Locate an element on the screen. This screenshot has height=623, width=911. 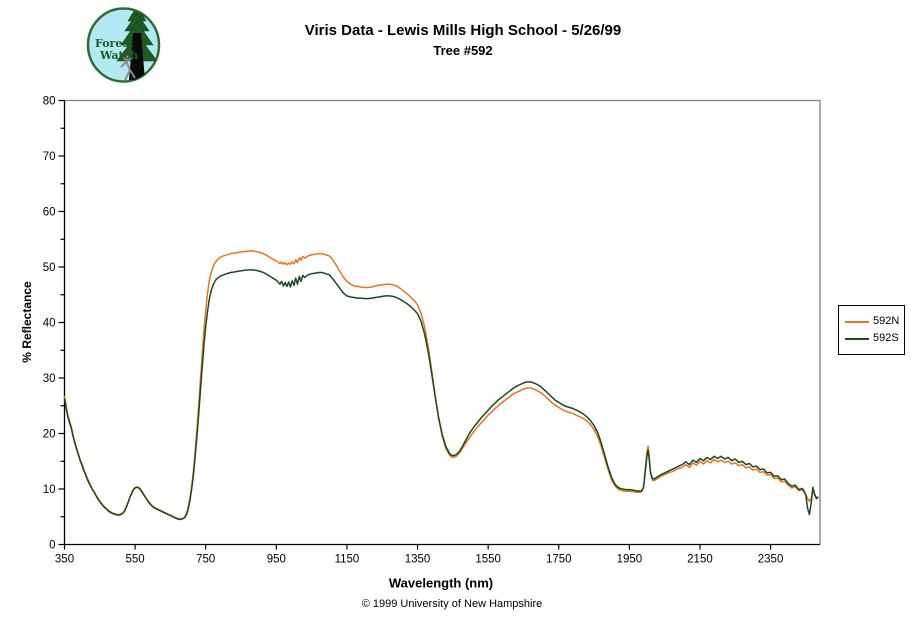
legend-item-592N: 592N is located at coordinates (874, 321).